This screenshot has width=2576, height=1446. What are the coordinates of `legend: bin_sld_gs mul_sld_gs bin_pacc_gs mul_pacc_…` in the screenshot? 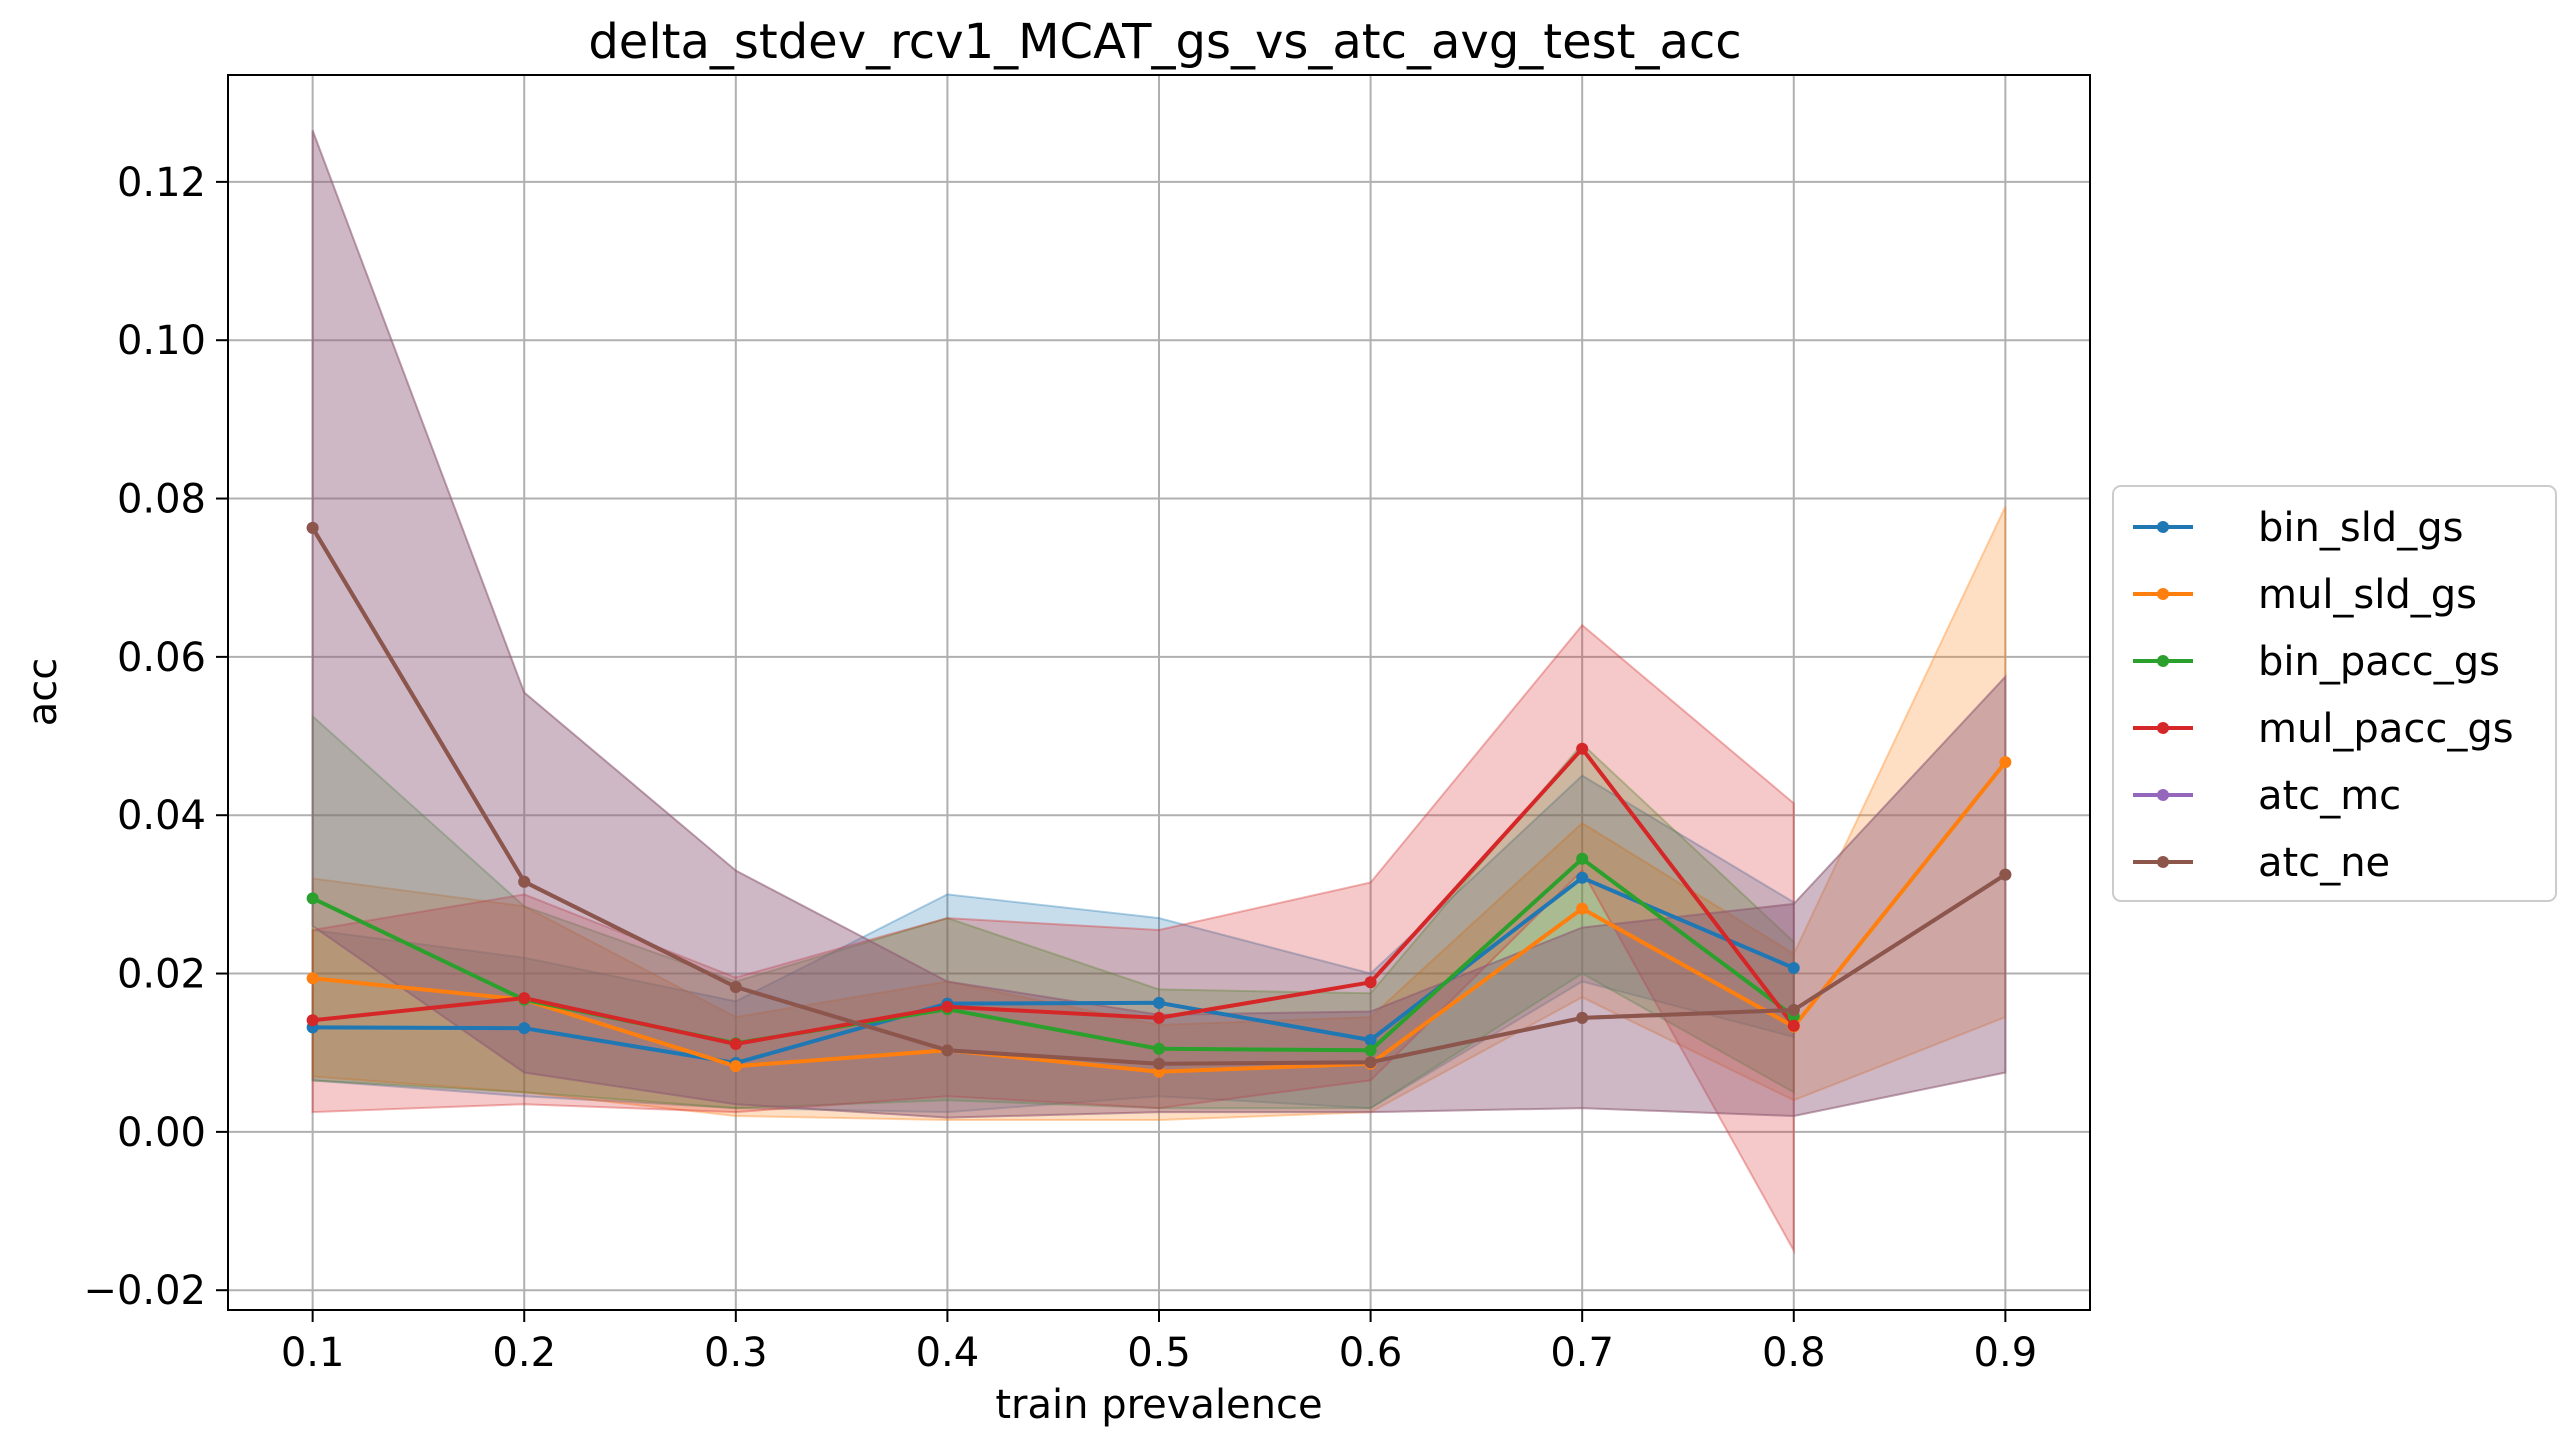 It's located at (2334, 693).